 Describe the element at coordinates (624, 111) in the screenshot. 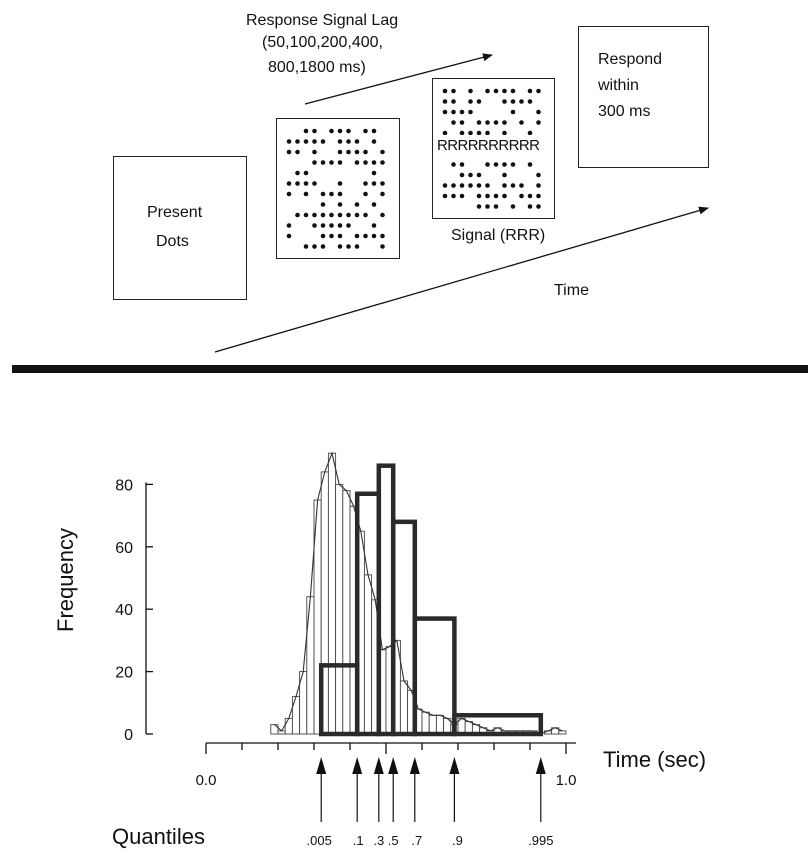

I see `respond-line3: 300 ms` at that location.